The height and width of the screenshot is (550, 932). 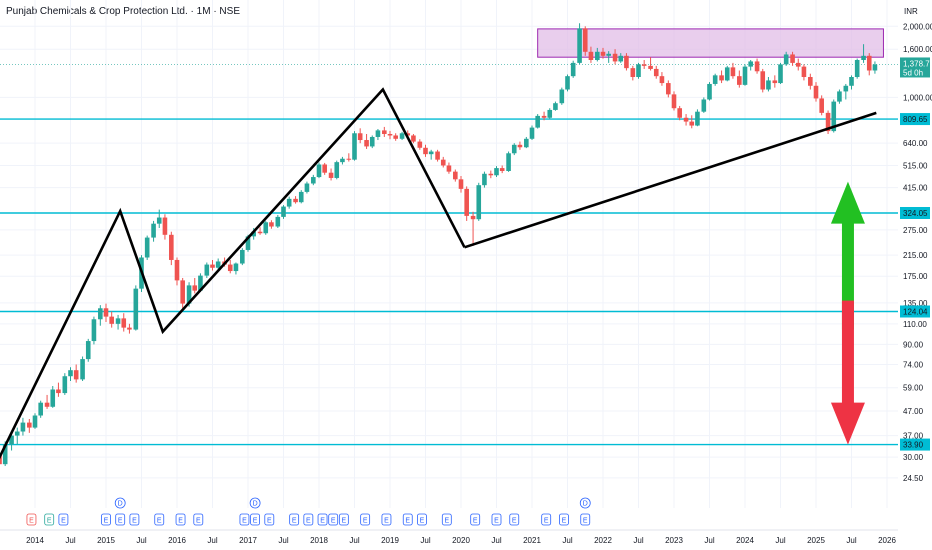 What do you see at coordinates (913, 436) in the screenshot?
I see `y-tick-label: 37.00` at bounding box center [913, 436].